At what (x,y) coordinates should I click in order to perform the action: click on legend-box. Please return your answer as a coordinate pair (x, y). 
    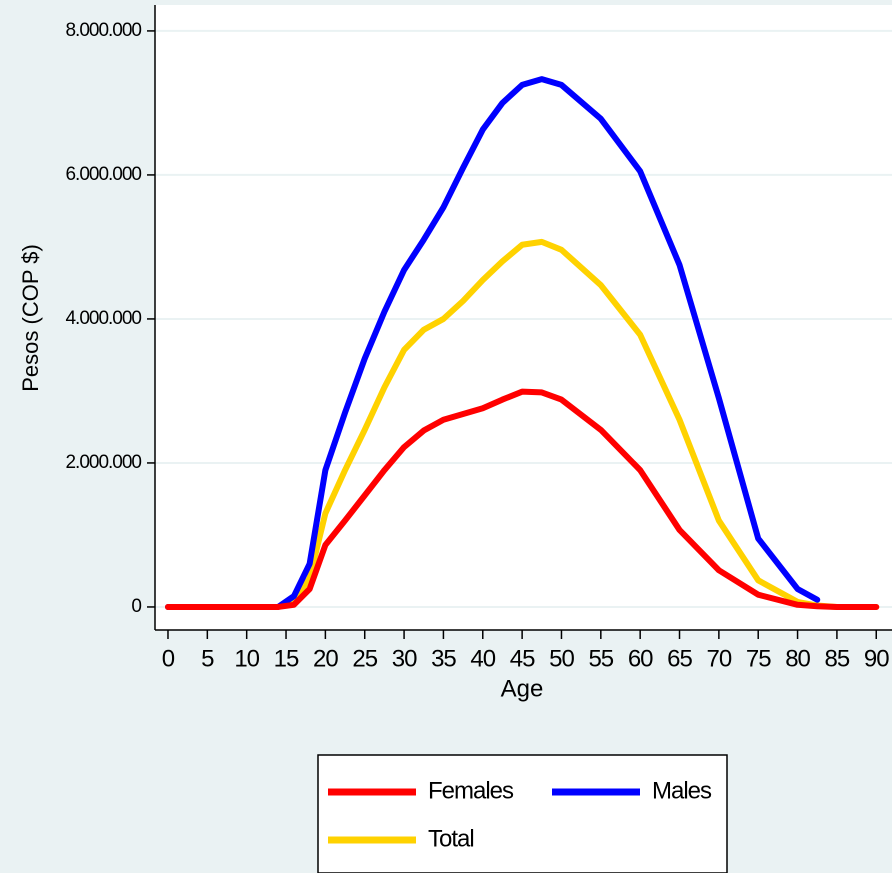
    Looking at the image, I should click on (522, 813).